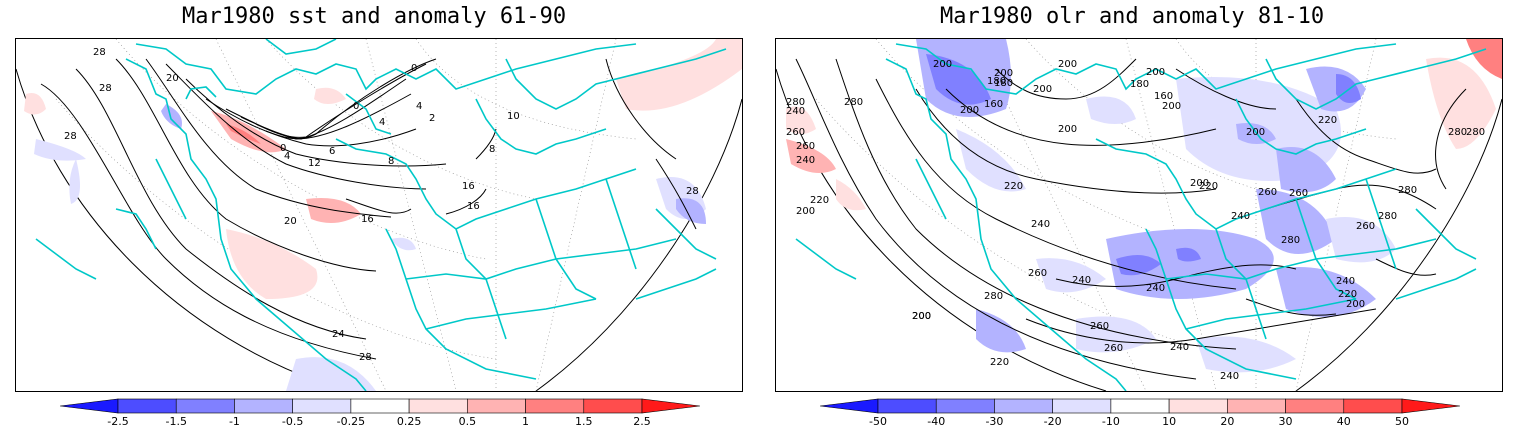  I want to click on colorbar-tick-label: 1.5, so click(584, 421).